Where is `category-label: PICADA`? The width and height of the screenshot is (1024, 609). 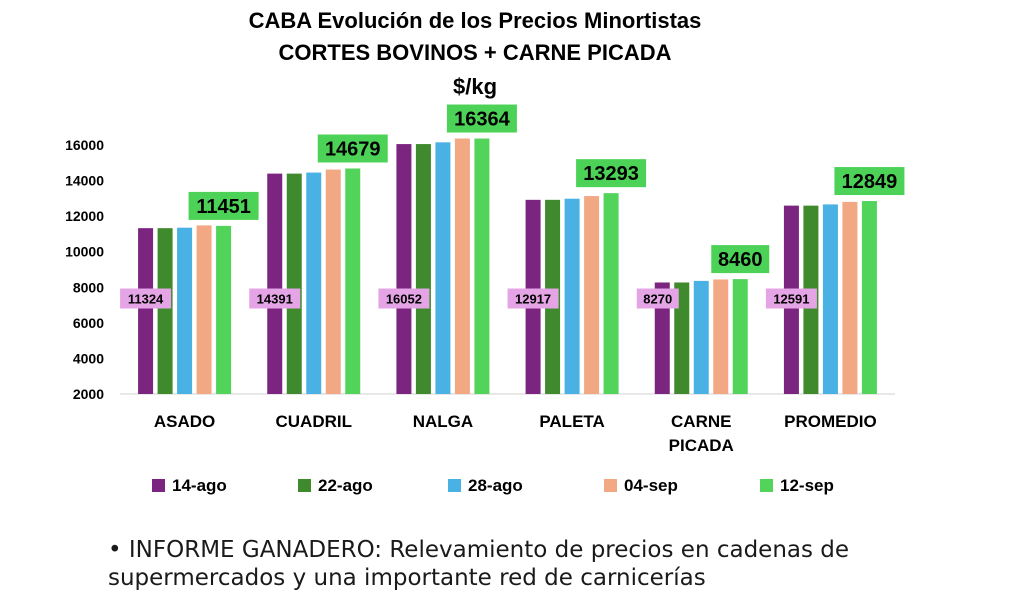
category-label: PICADA is located at coordinates (701, 445).